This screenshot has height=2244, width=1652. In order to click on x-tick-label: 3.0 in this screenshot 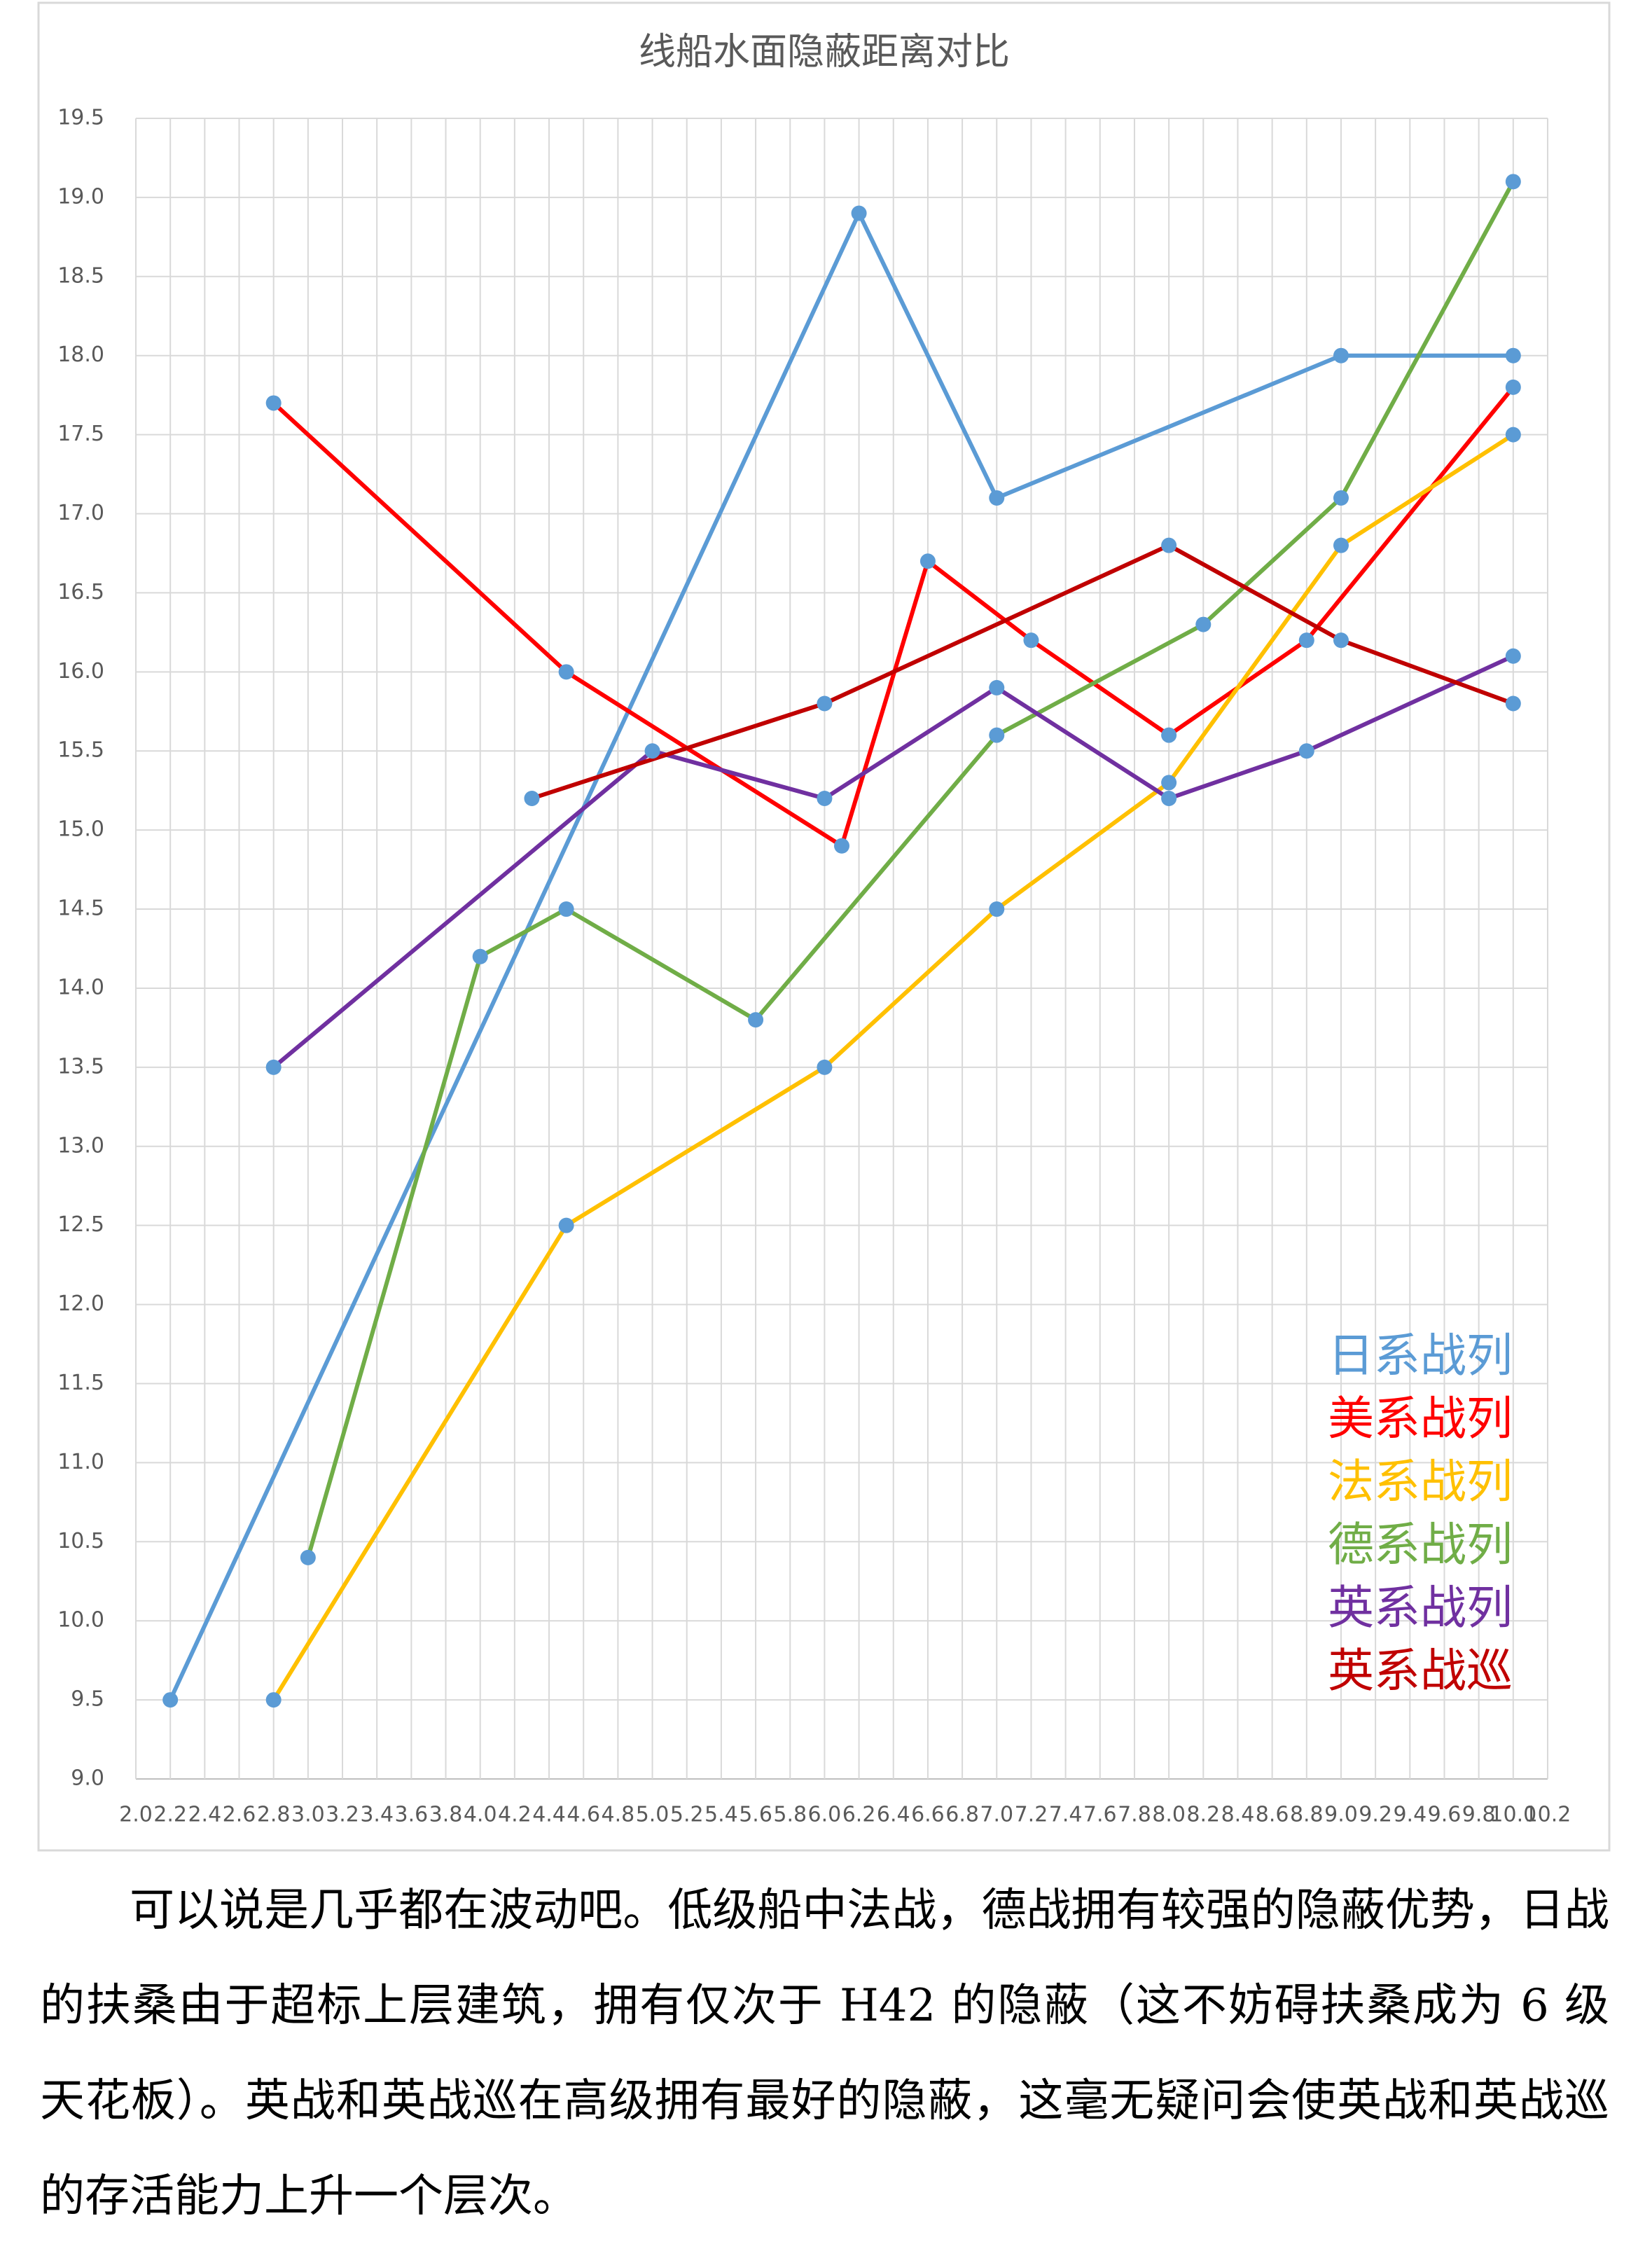, I will do `click(308, 1815)`.